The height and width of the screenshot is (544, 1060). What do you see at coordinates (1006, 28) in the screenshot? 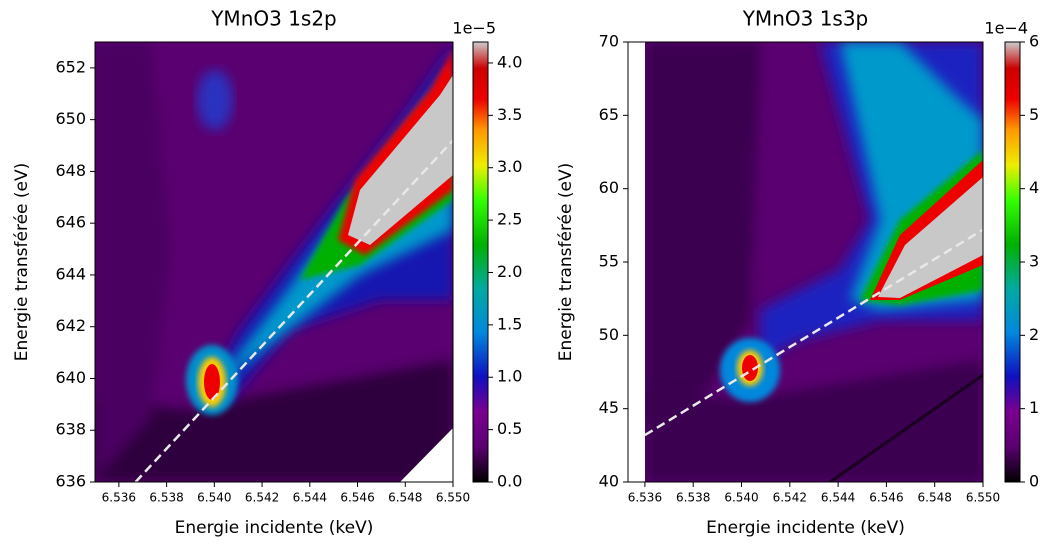
I see `colorbar-offset: 1e−4` at bounding box center [1006, 28].